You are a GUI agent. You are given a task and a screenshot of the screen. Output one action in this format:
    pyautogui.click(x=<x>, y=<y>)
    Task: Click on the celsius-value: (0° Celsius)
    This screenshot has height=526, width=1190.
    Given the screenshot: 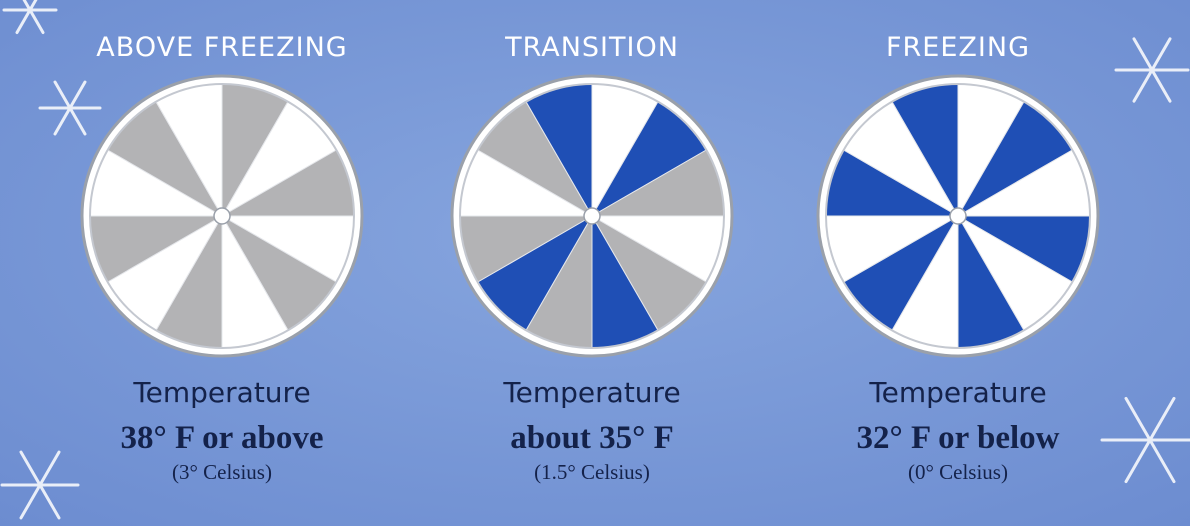 What is the action you would take?
    pyautogui.click(x=958, y=472)
    